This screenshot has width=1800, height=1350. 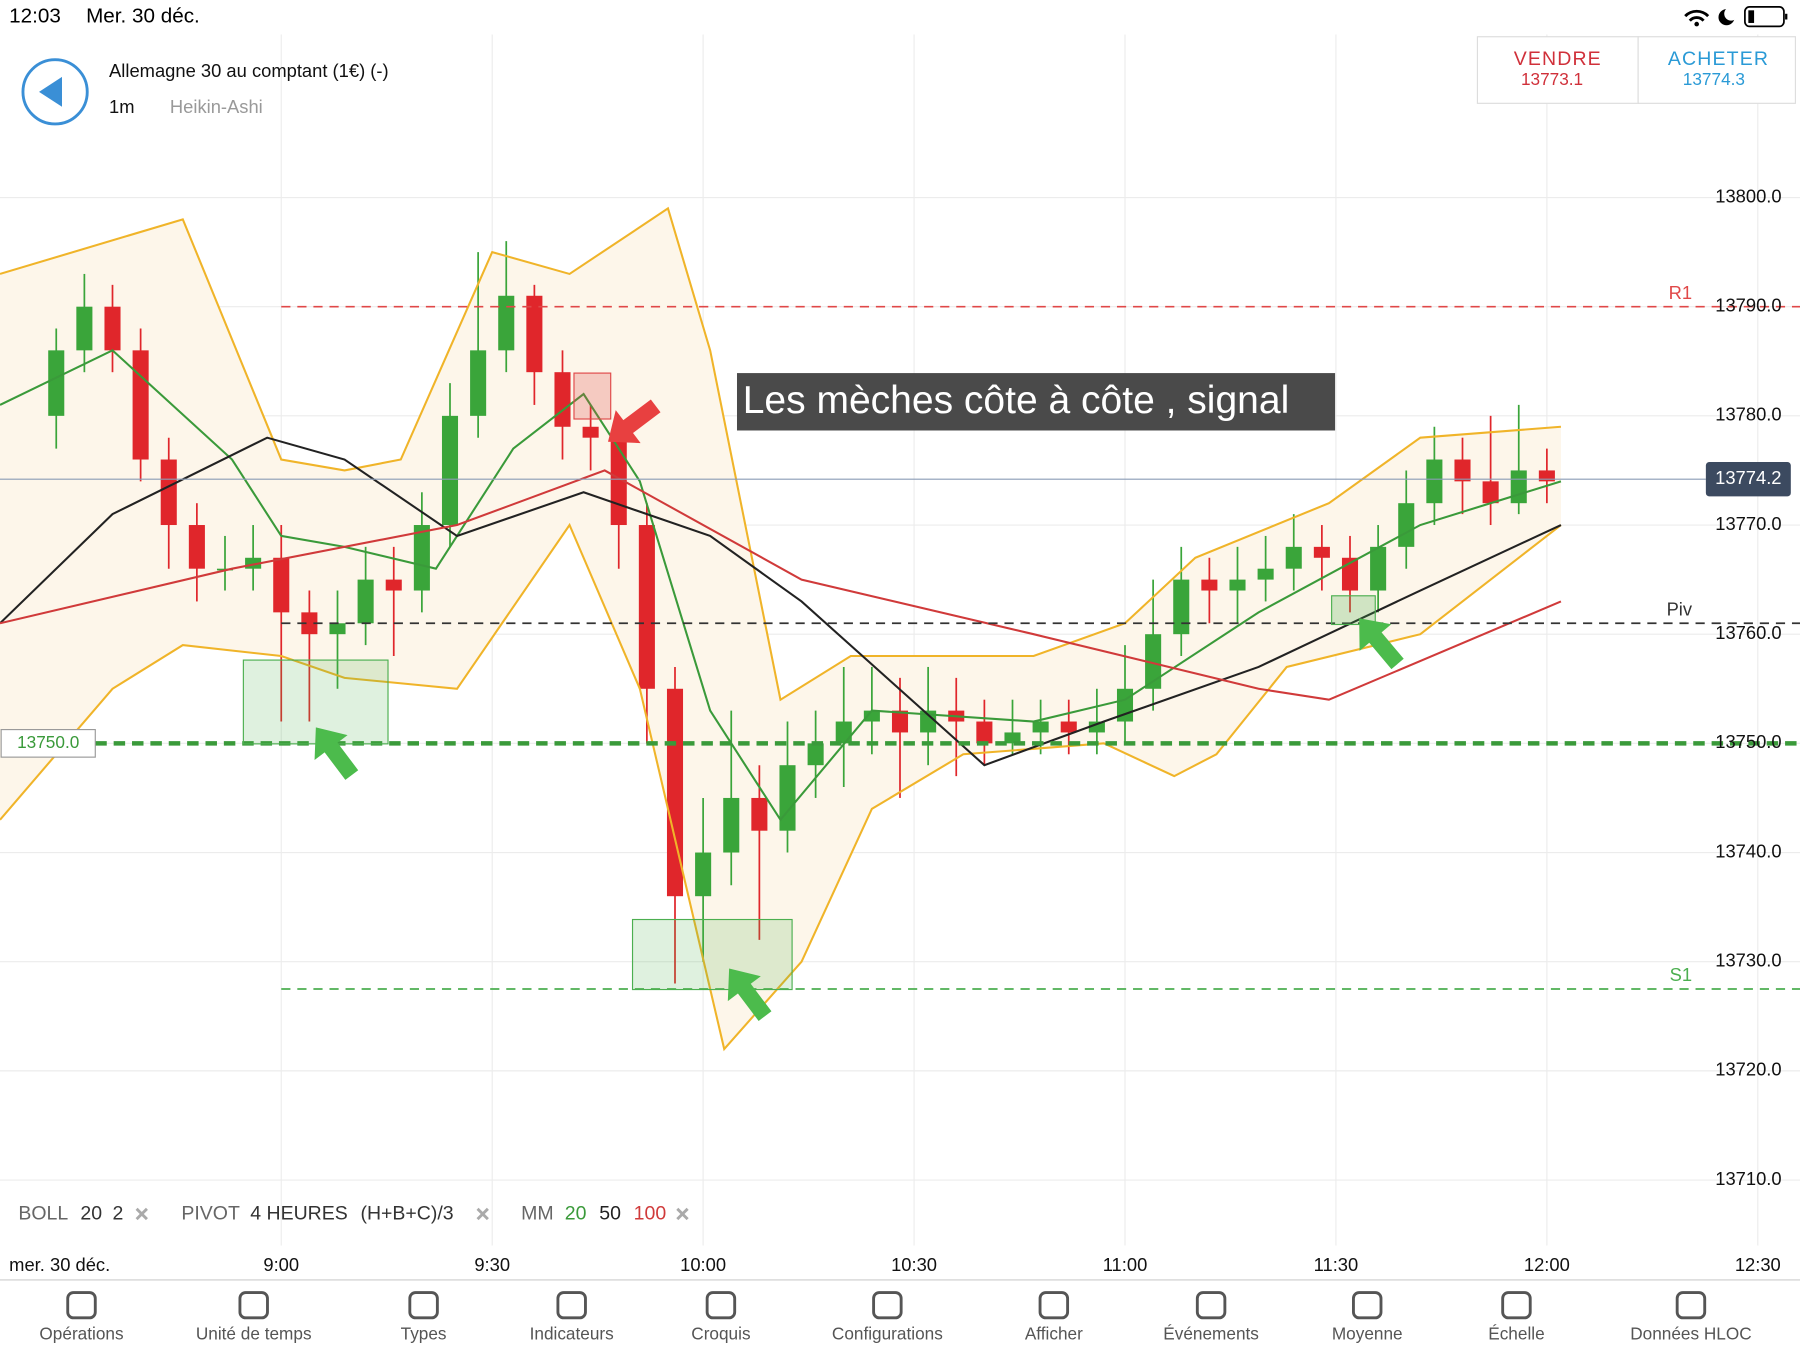 I want to click on indicator-name: BOLL, so click(x=43, y=1214).